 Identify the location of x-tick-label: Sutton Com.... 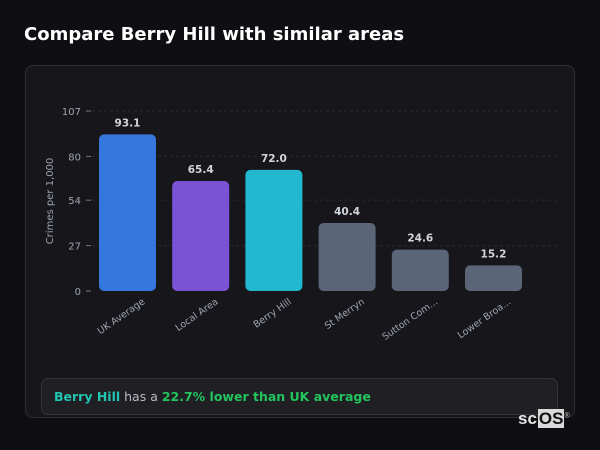
(410, 319).